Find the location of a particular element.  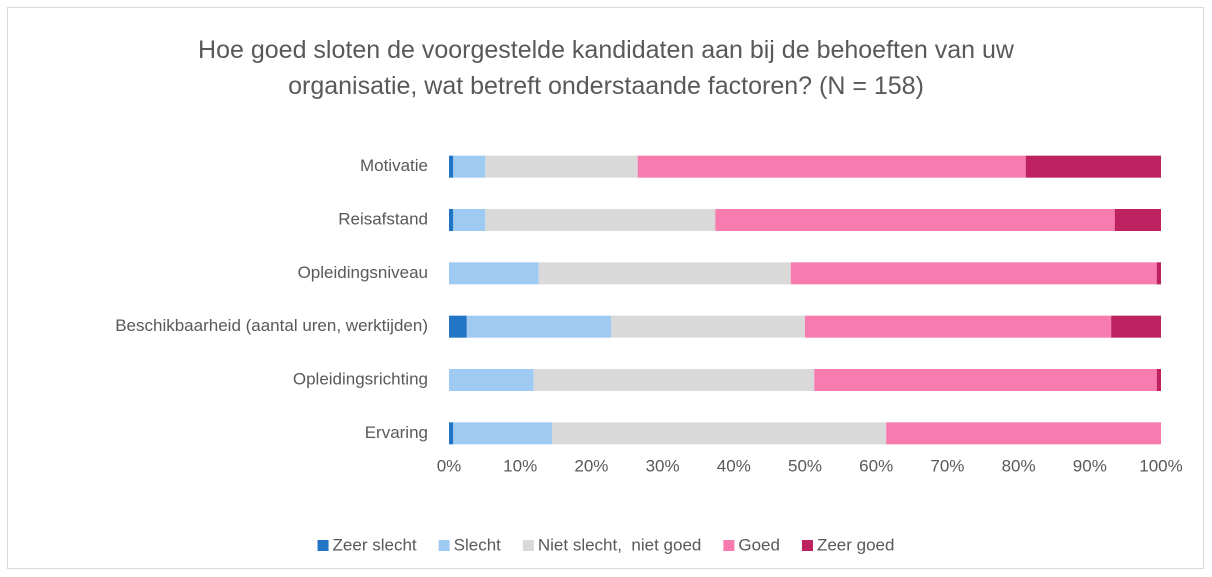

legend-label: Niet slecht, niet goed is located at coordinates (619, 544).